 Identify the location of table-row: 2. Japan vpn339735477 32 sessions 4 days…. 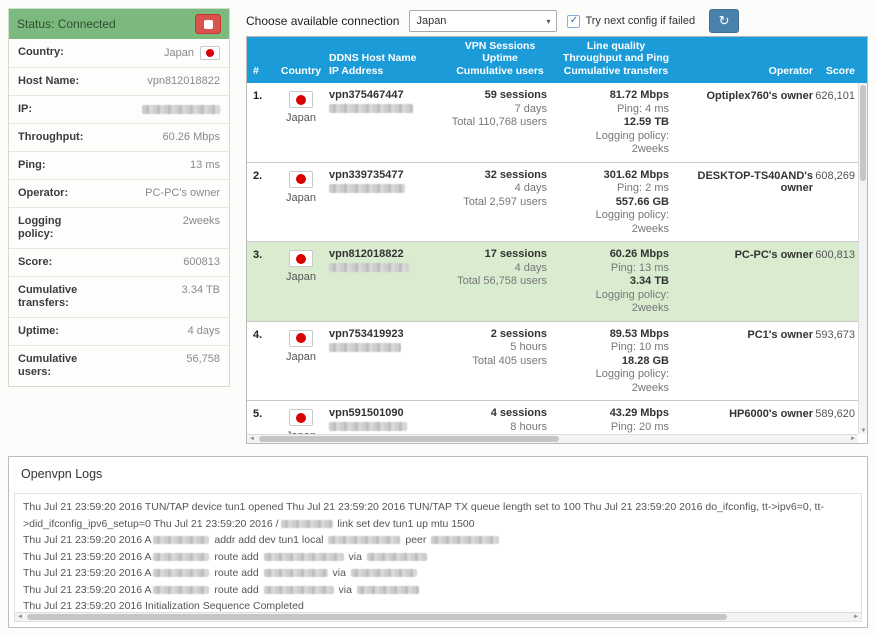
(552, 202).